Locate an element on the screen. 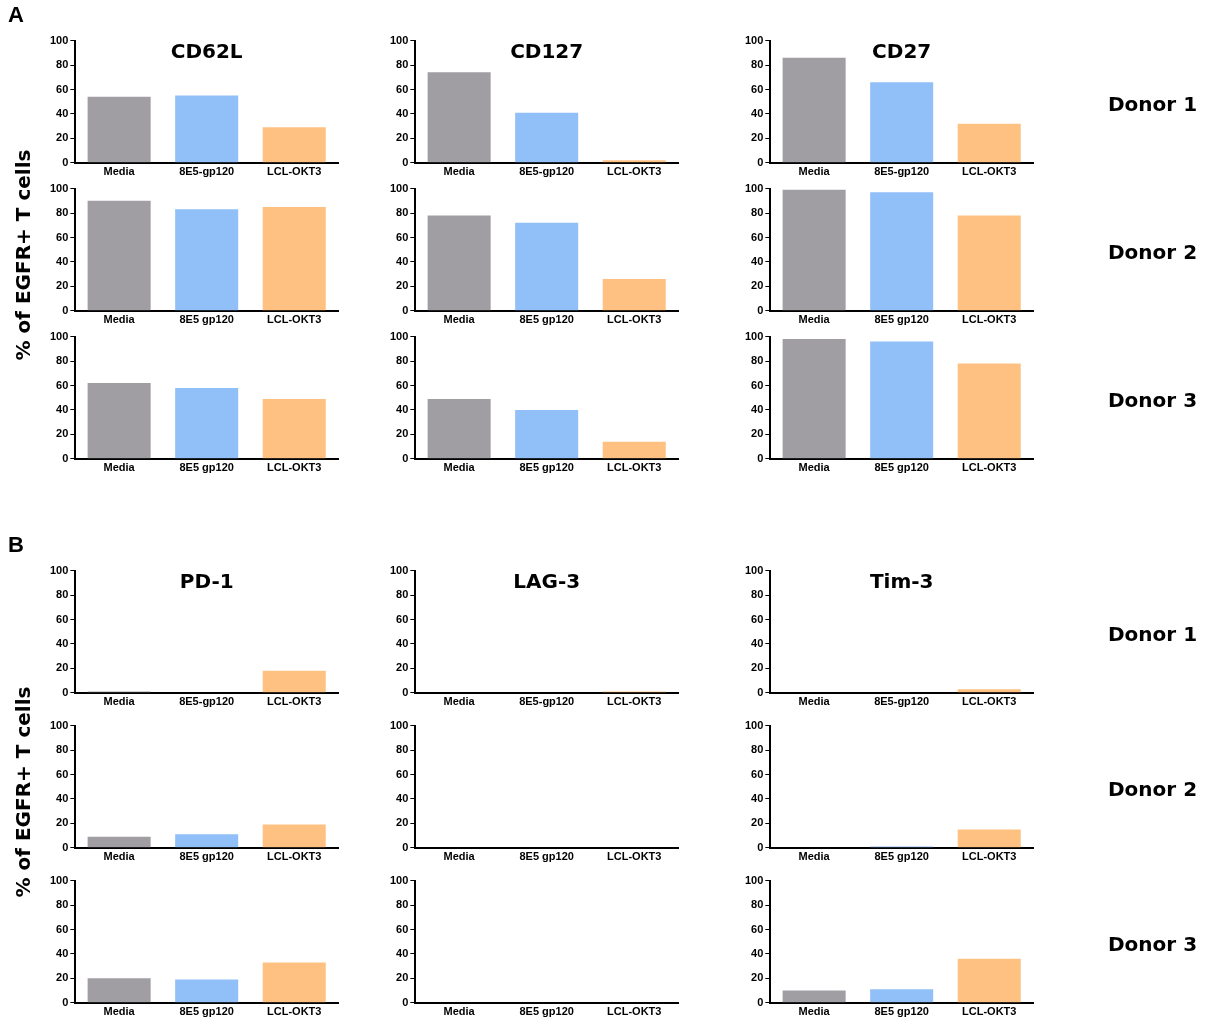 This screenshot has width=1212, height=1027. text: Donor 2 is located at coordinates (1153, 252).